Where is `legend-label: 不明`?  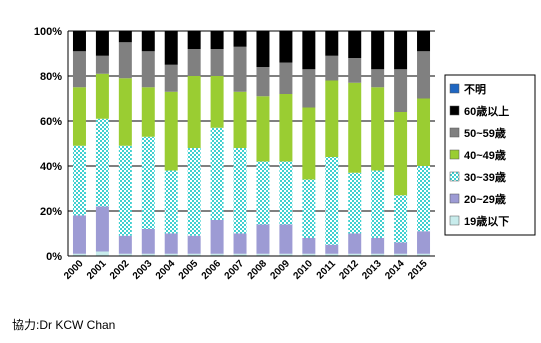 legend-label: 不明 is located at coordinates (475, 89).